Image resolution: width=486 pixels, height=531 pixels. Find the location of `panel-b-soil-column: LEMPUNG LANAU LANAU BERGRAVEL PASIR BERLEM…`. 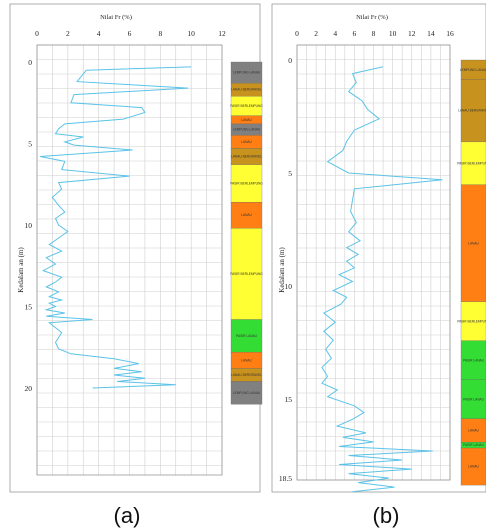

panel-b-soil-column: LEMPUNG LANAU LANAU BERGRAVEL PASIR BERLEM… is located at coordinates (471, 272).